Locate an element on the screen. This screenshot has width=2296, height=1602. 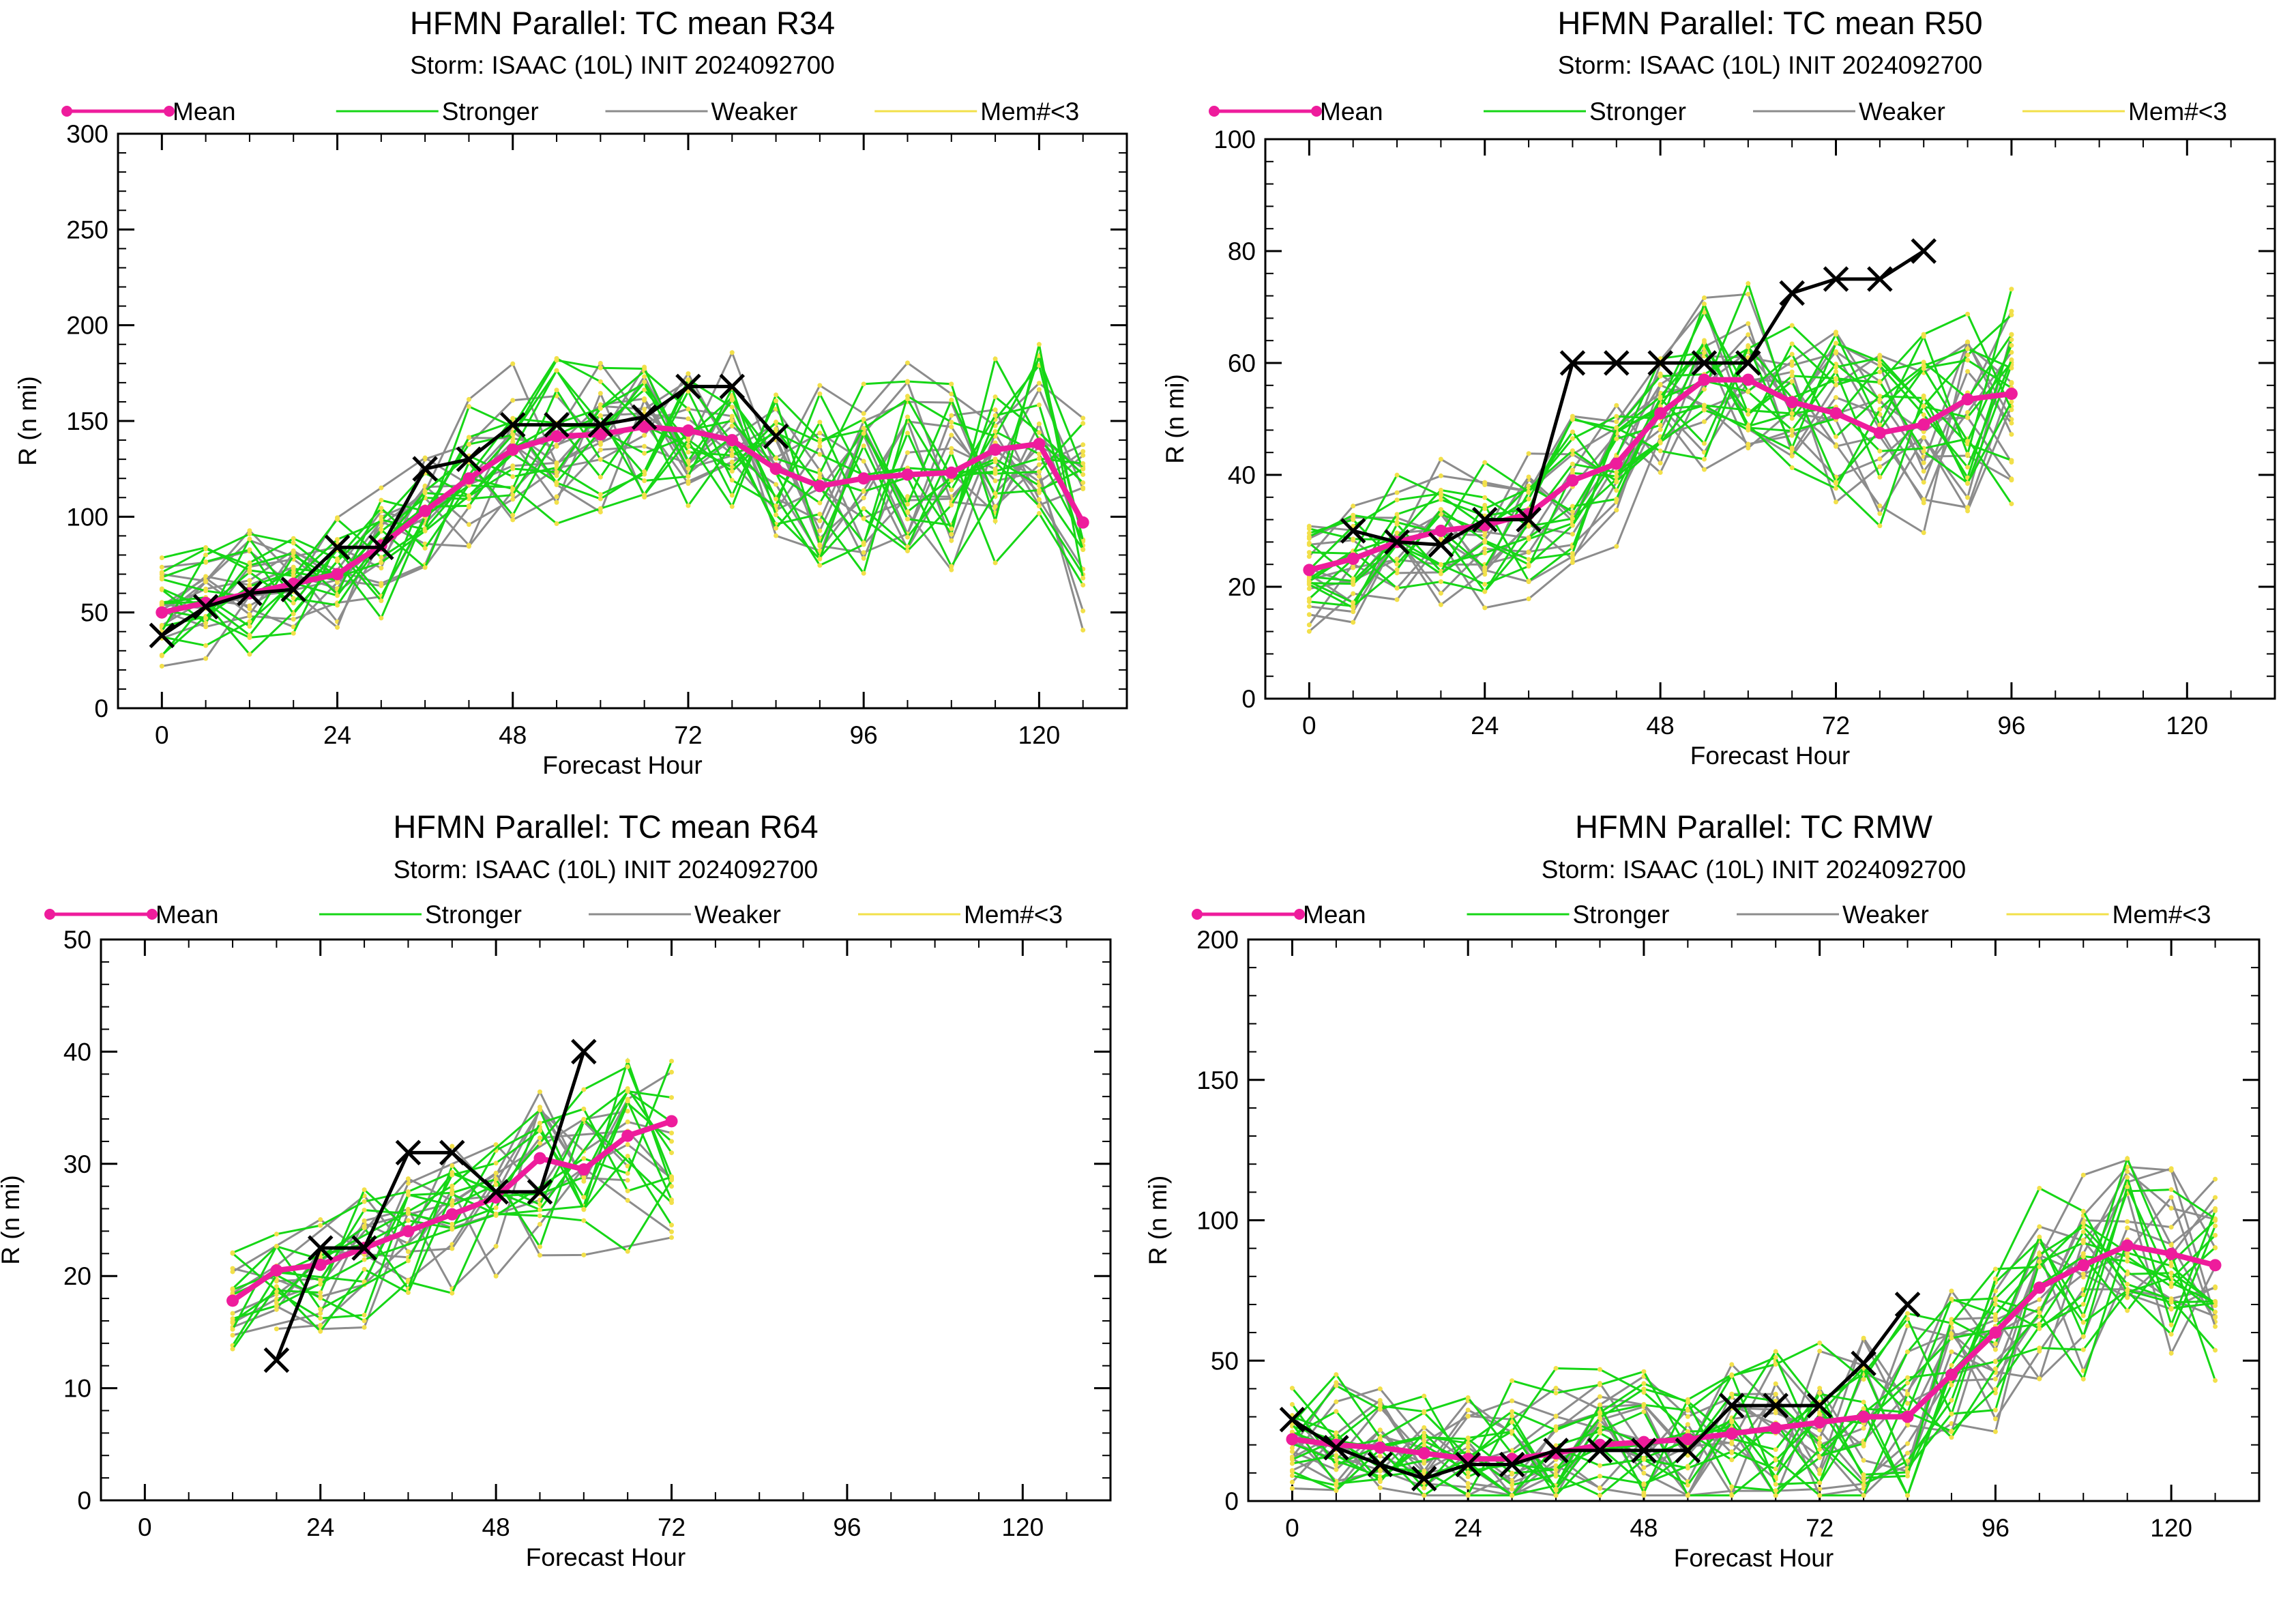
y-tick-label: 150 is located at coordinates (1218, 1080).